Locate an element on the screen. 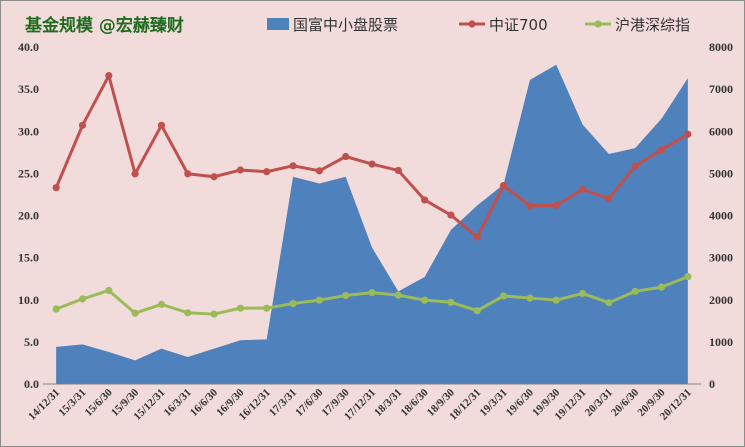 The image size is (745, 447). left-axis-tick-label: 10.0 is located at coordinates (28, 300).